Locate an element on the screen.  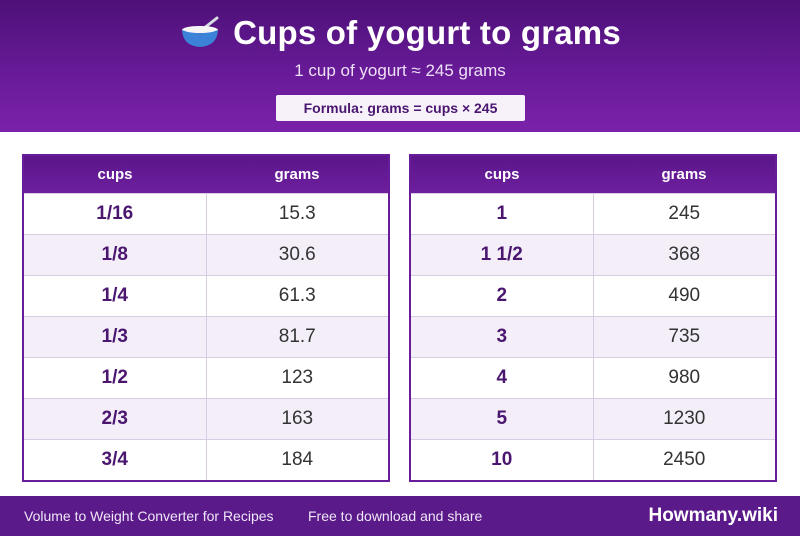
grams-cell: 15.3 is located at coordinates (297, 213).